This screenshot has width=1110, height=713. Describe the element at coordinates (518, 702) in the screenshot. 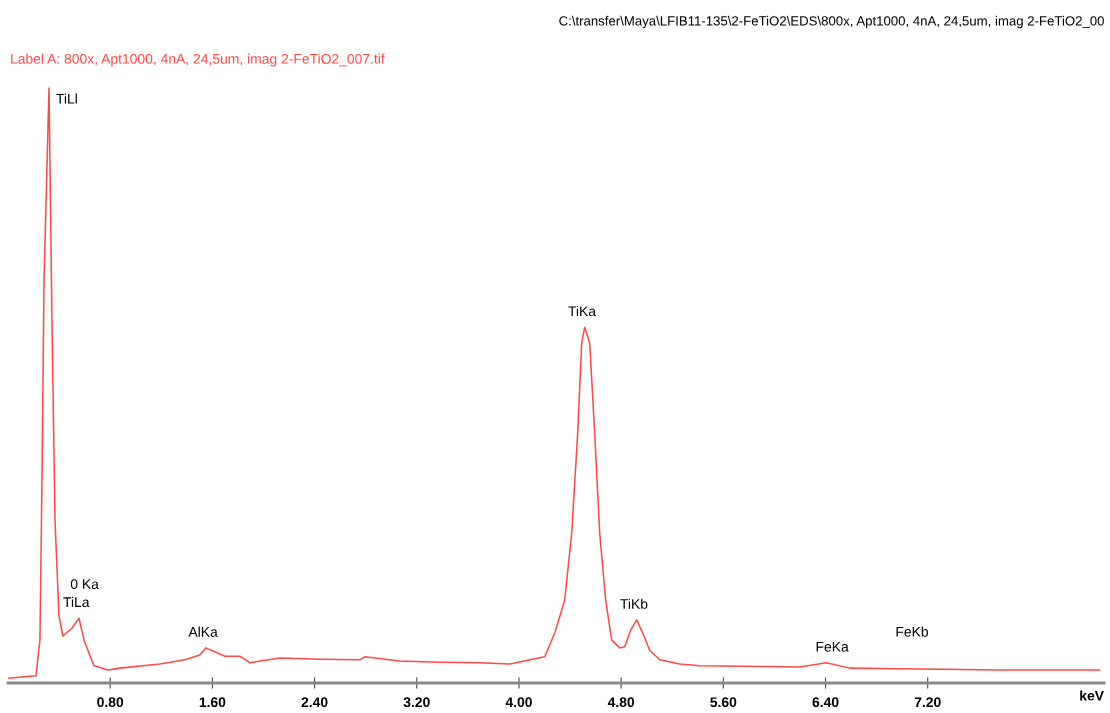

I see `x-tick-label: 4.00` at that location.